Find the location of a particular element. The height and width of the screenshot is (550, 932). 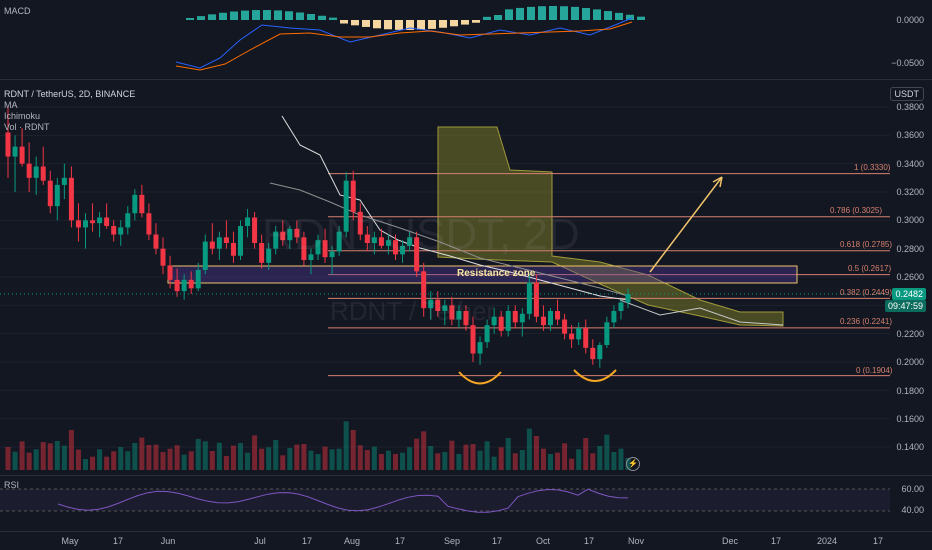

currency-button: USDT is located at coordinates (906, 94).